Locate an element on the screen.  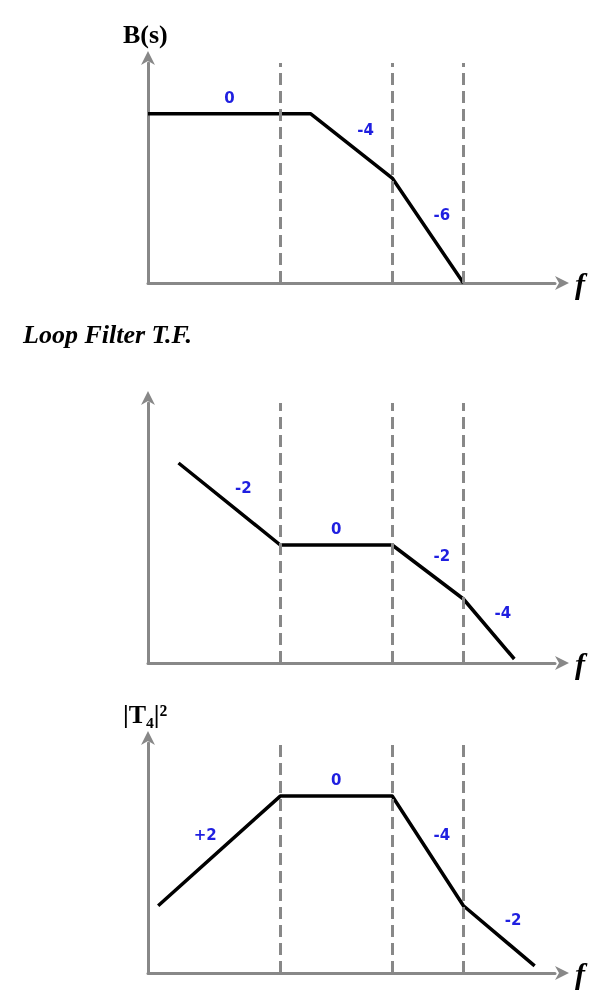
chart-title: |T₄|² is located at coordinates (145, 714).